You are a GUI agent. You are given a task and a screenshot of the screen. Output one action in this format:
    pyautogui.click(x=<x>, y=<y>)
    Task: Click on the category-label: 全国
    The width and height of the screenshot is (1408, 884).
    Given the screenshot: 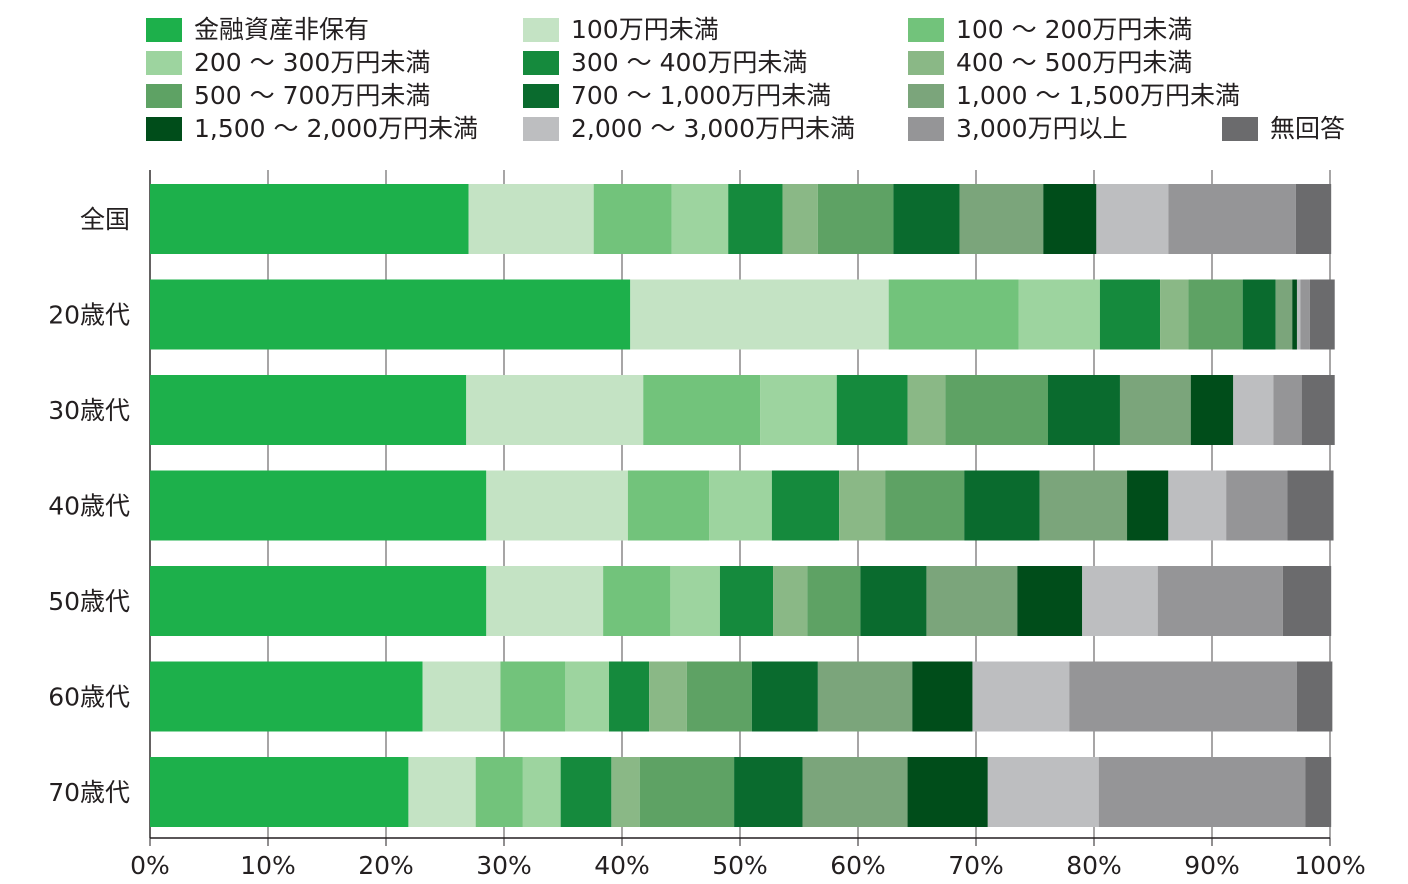 What is the action you would take?
    pyautogui.click(x=105, y=219)
    